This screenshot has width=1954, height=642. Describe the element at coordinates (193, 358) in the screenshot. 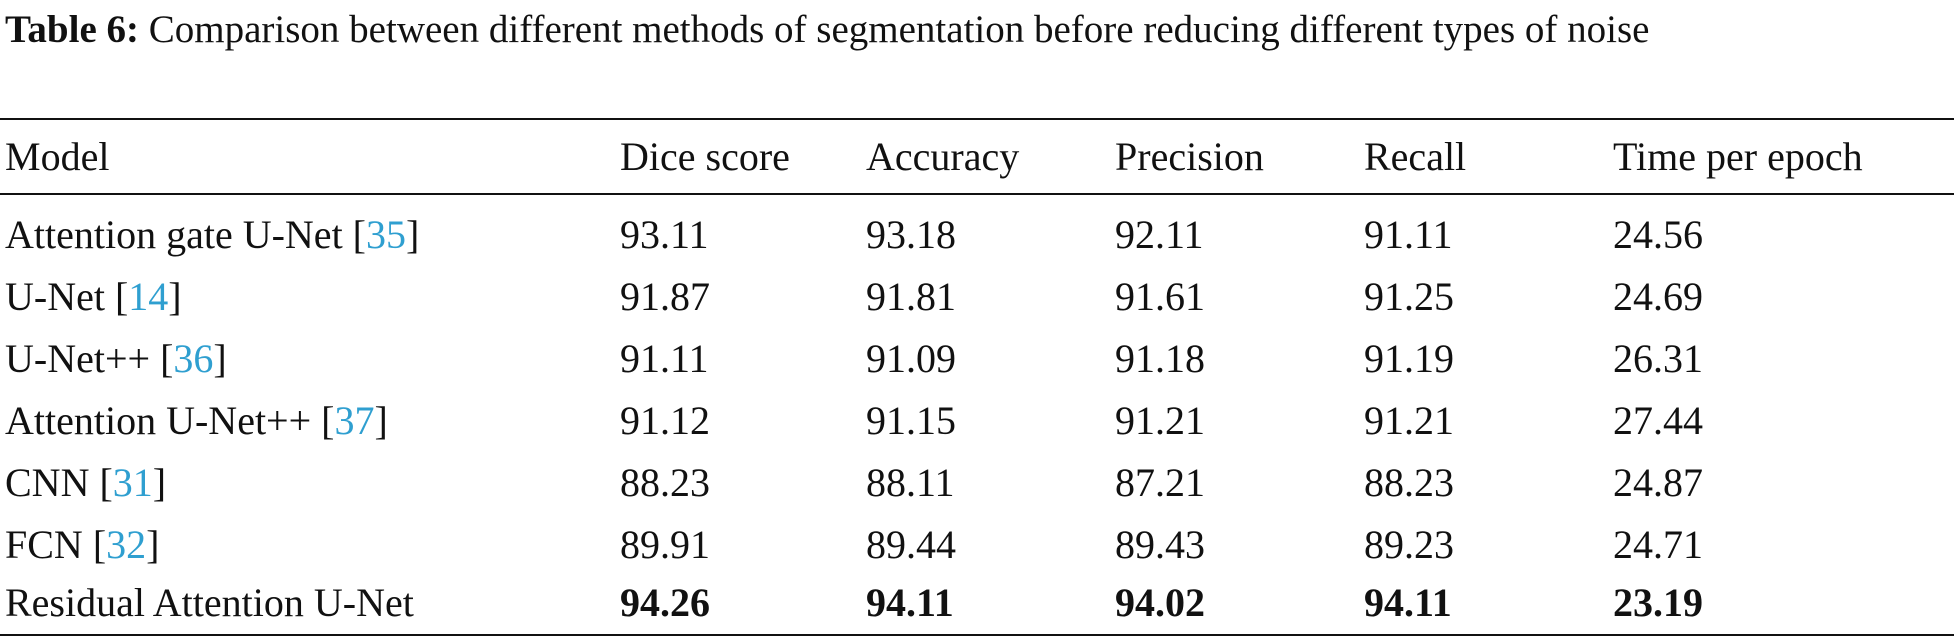

I see `citation-link: 36` at that location.